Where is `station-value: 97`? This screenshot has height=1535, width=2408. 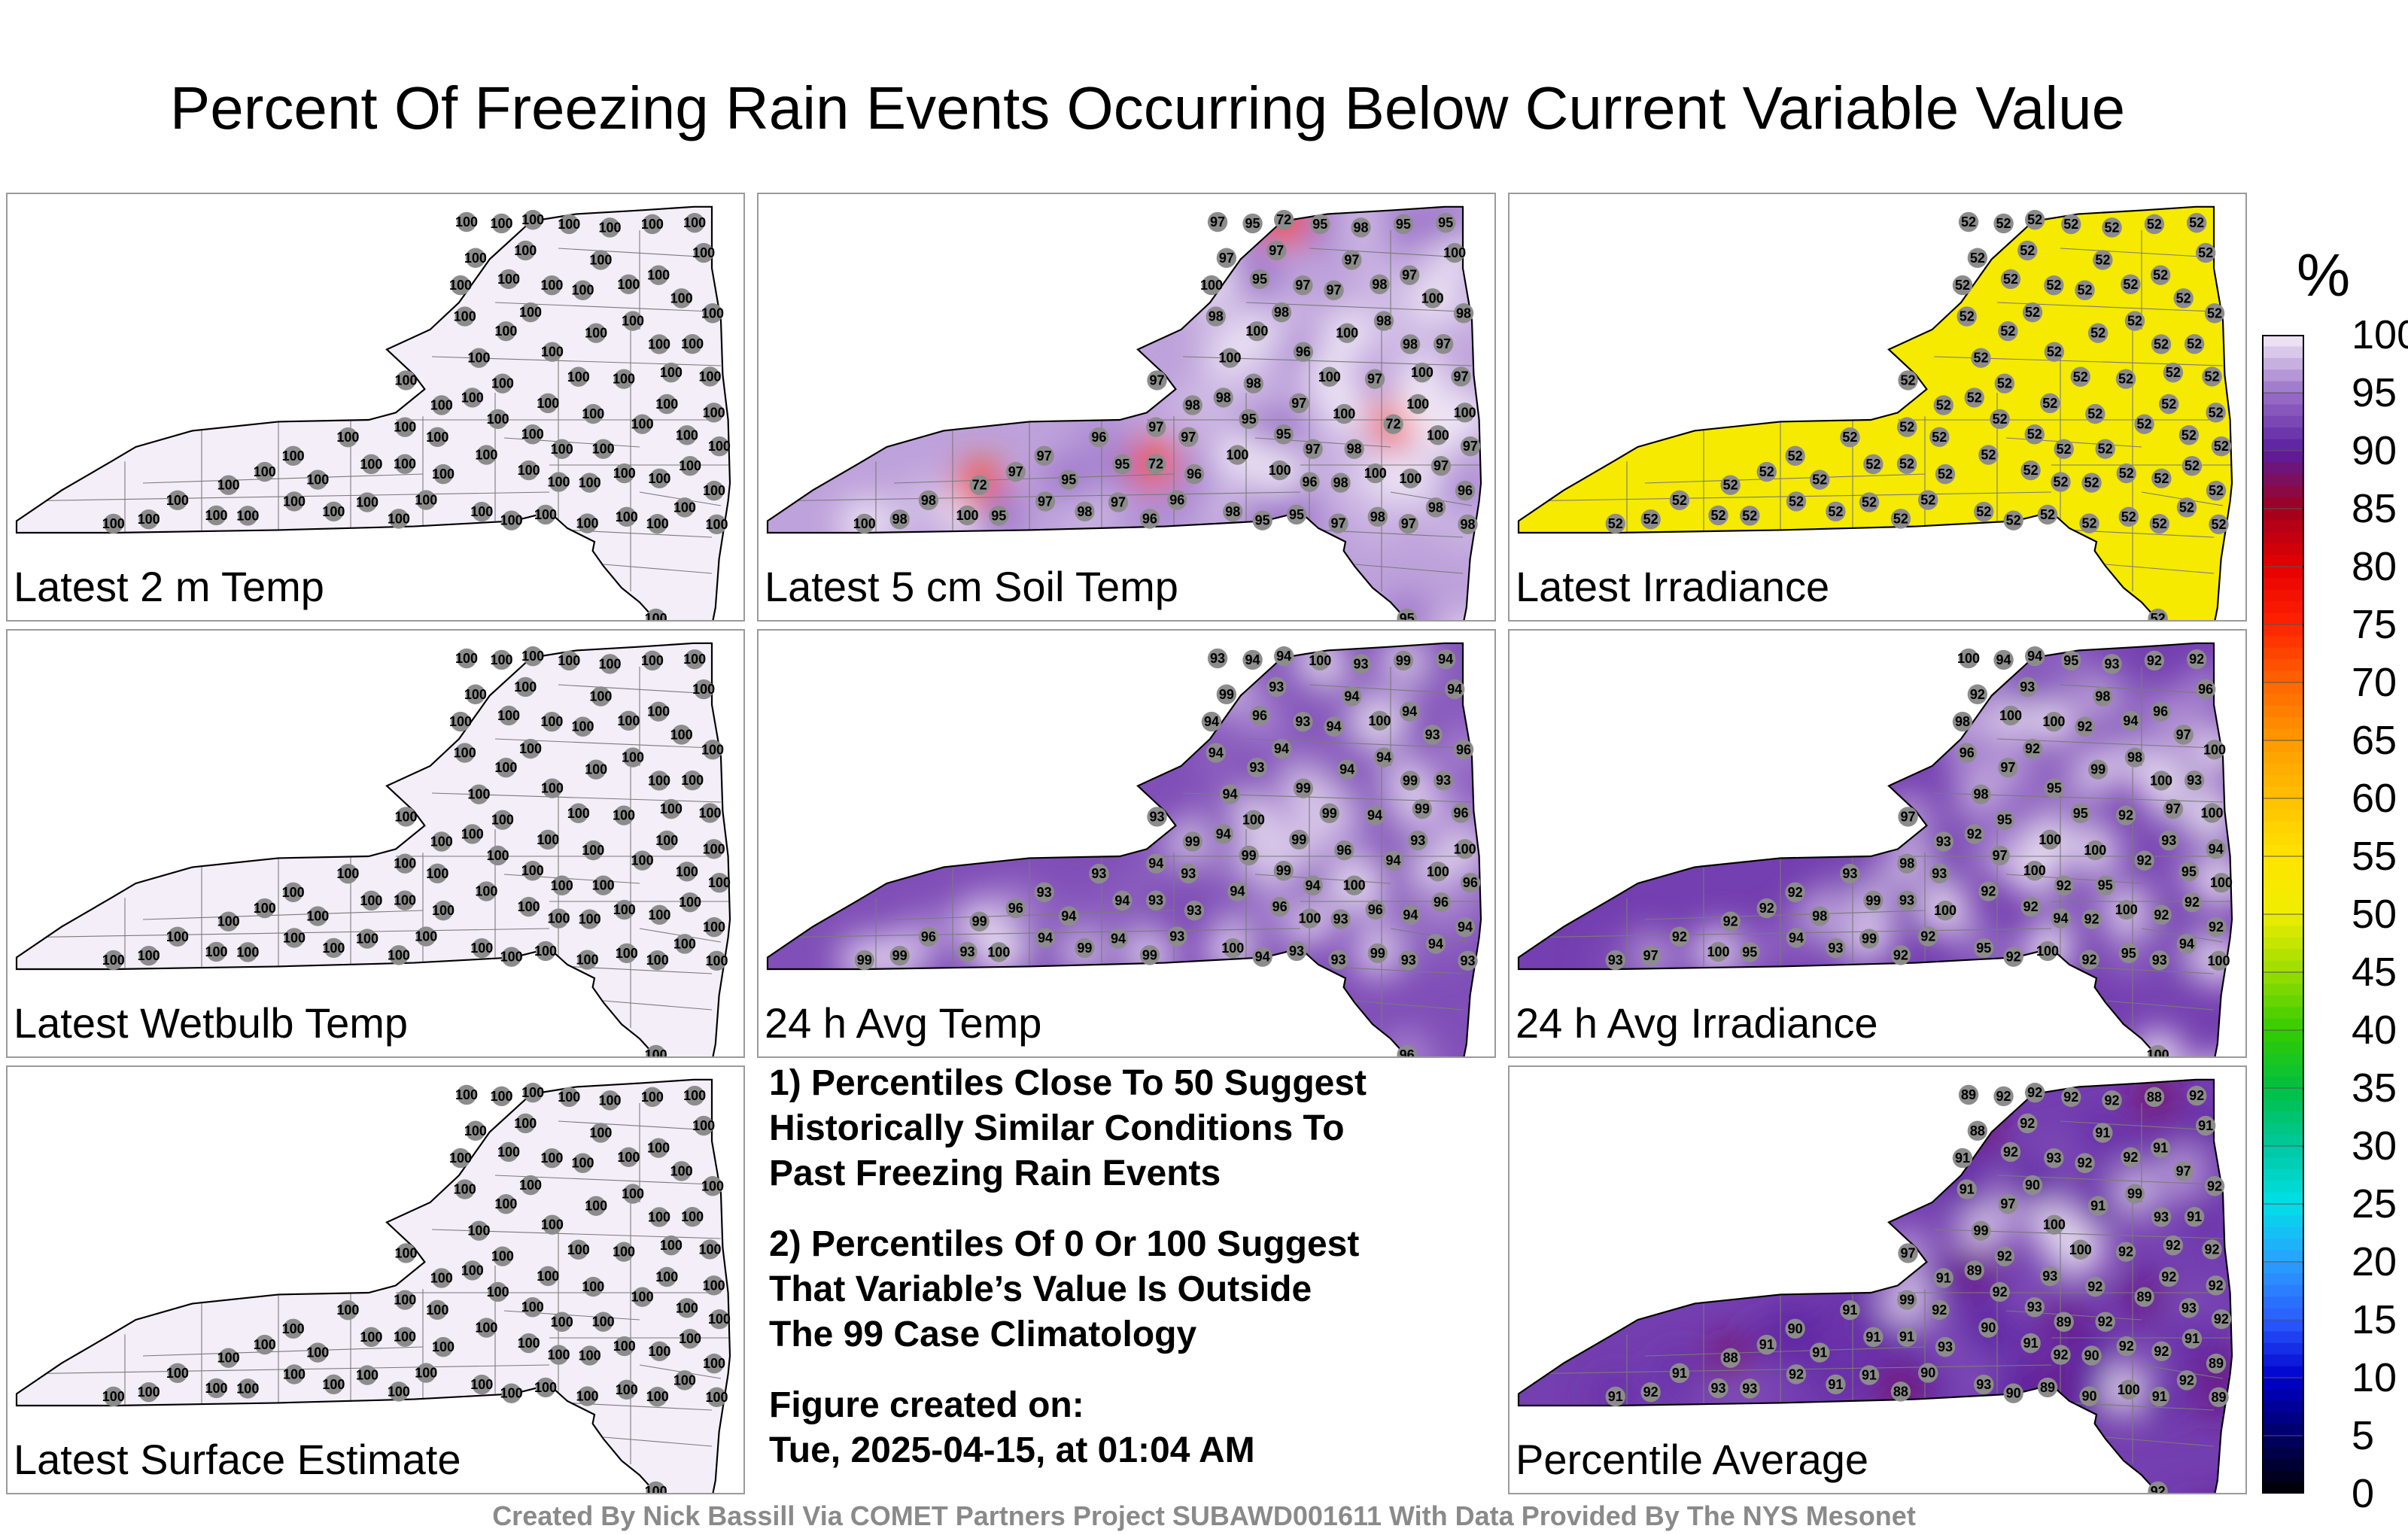 station-value: 97 is located at coordinates (1276, 250).